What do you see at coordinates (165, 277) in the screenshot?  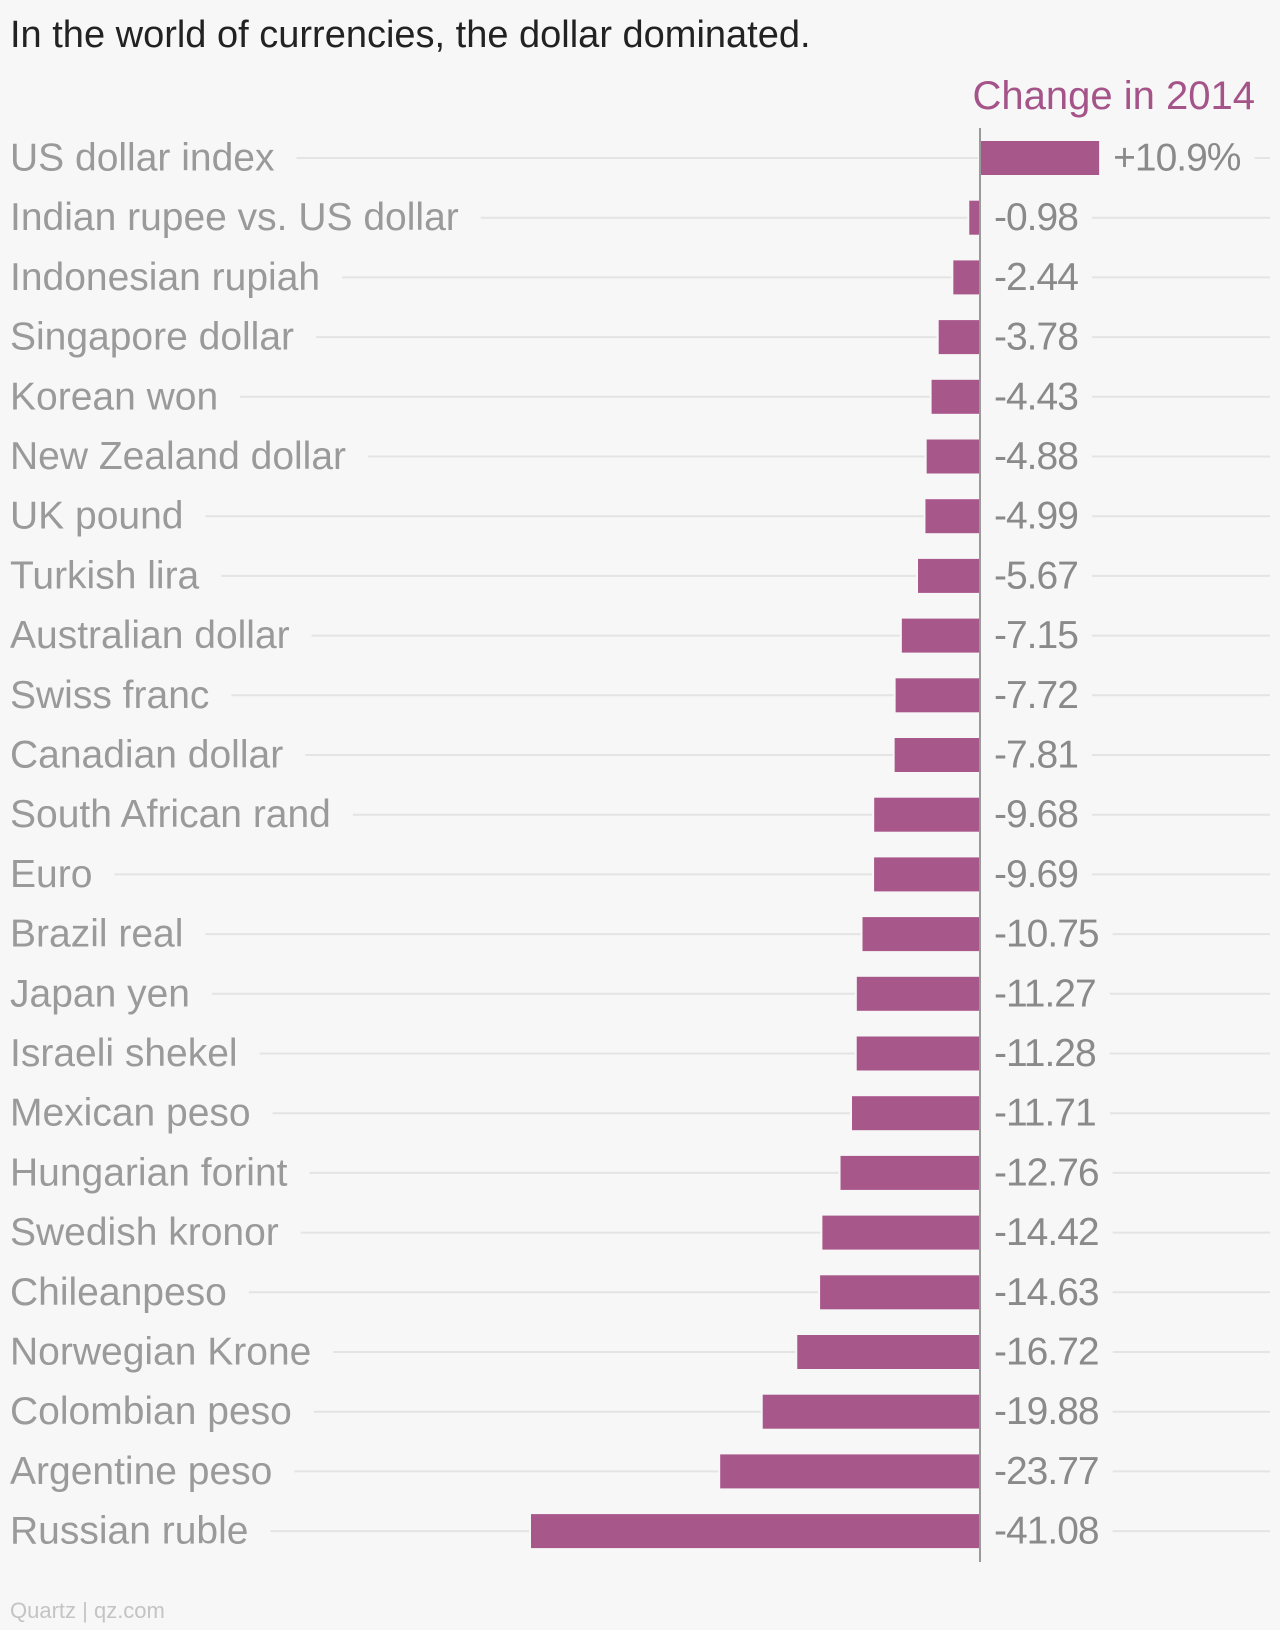 I see `category-label: Indonesian rupiah` at bounding box center [165, 277].